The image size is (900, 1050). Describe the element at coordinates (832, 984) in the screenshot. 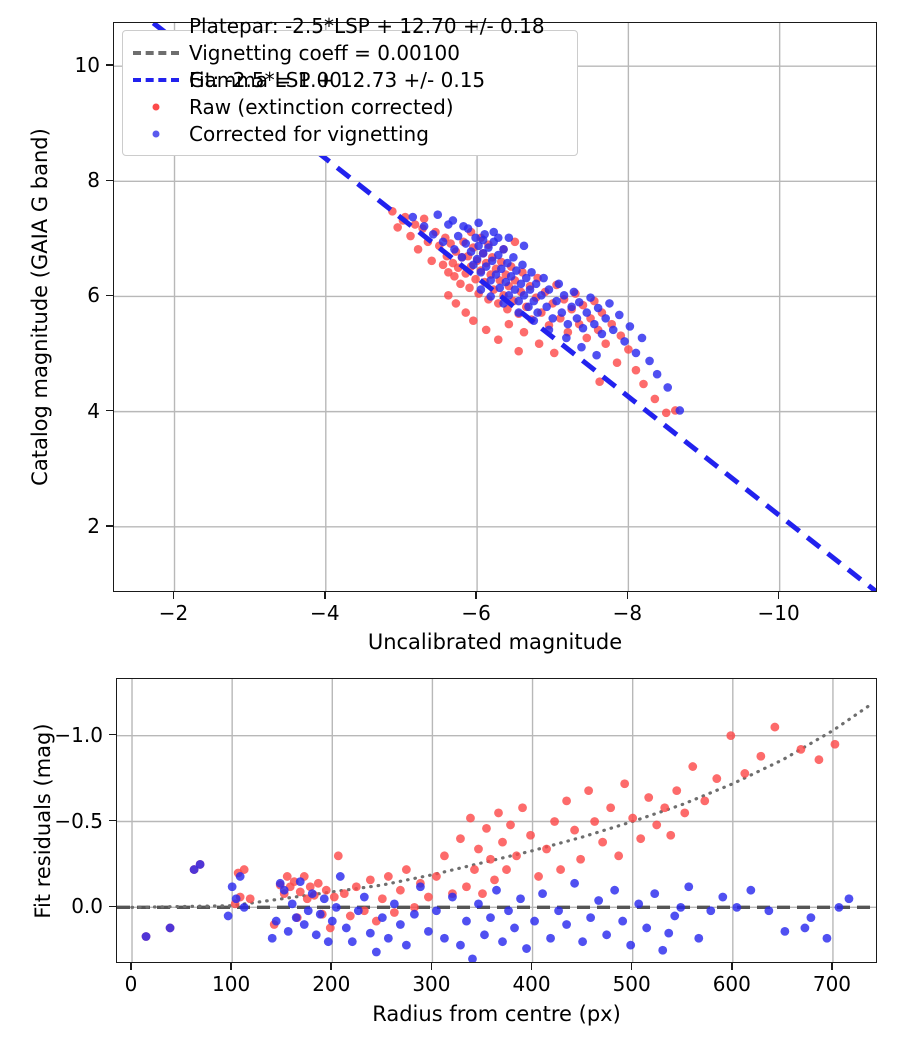

I see `x-tick-label: 700` at that location.